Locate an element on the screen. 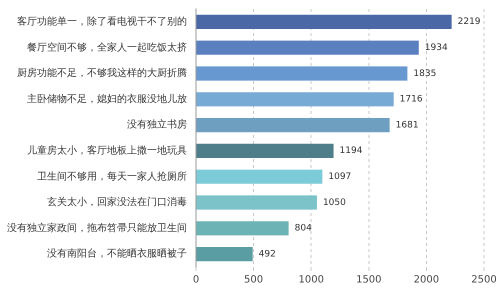  data-label: 1050 is located at coordinates (334, 203).